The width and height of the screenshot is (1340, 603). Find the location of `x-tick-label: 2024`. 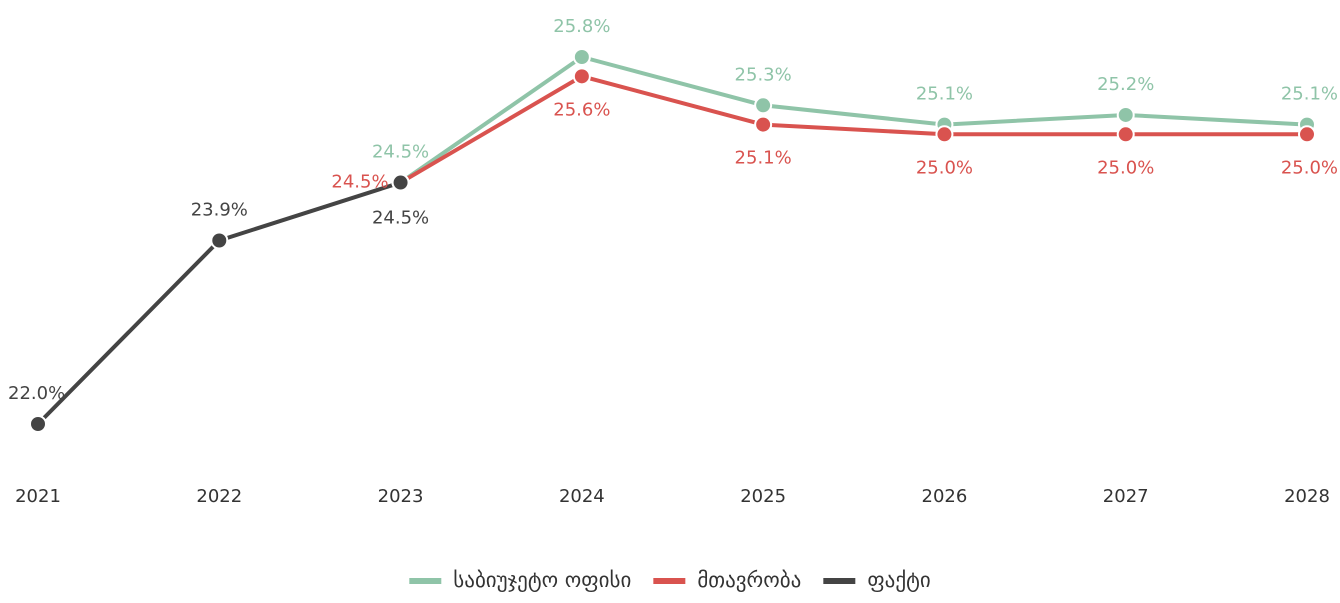

x-tick-label: 2024 is located at coordinates (582, 496).